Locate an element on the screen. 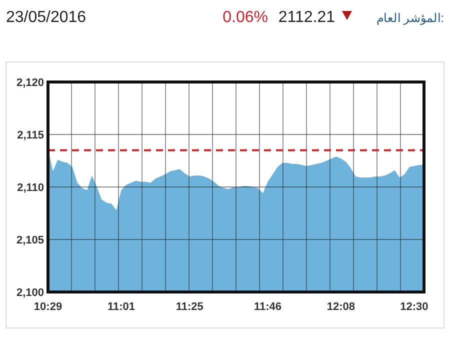  title: 23/05/2016 is located at coordinates (46, 17).